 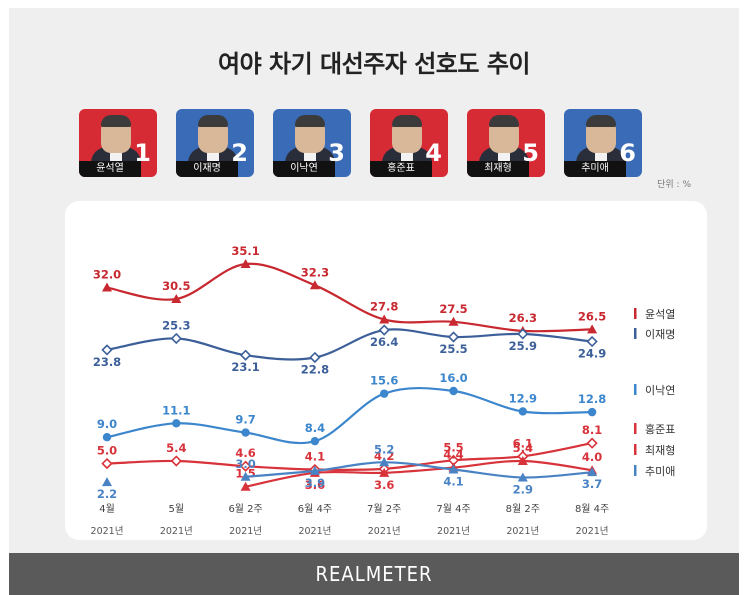 What do you see at coordinates (245, 251) in the screenshot?
I see `data-label: 35.1` at bounding box center [245, 251].